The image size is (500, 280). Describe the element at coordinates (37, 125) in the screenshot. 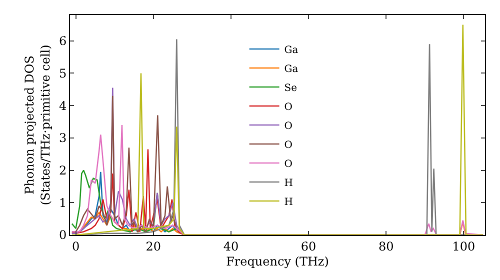

I see `y-axis-title: Phonon projected DOS (States/THz·primitive cell)` at that location.